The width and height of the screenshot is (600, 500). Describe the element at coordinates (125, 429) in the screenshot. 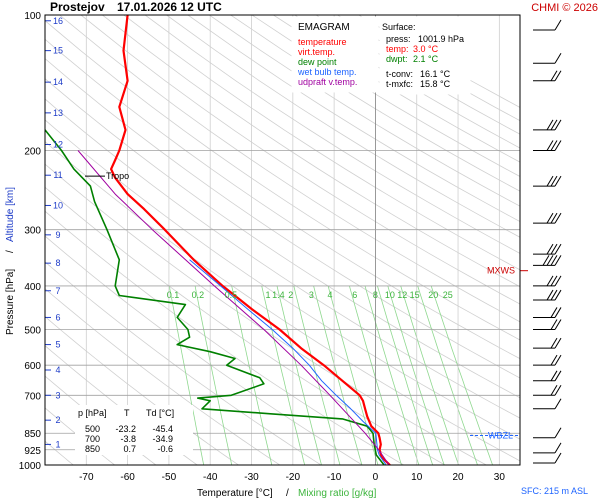

I see `table-cell: -23.2` at that location.